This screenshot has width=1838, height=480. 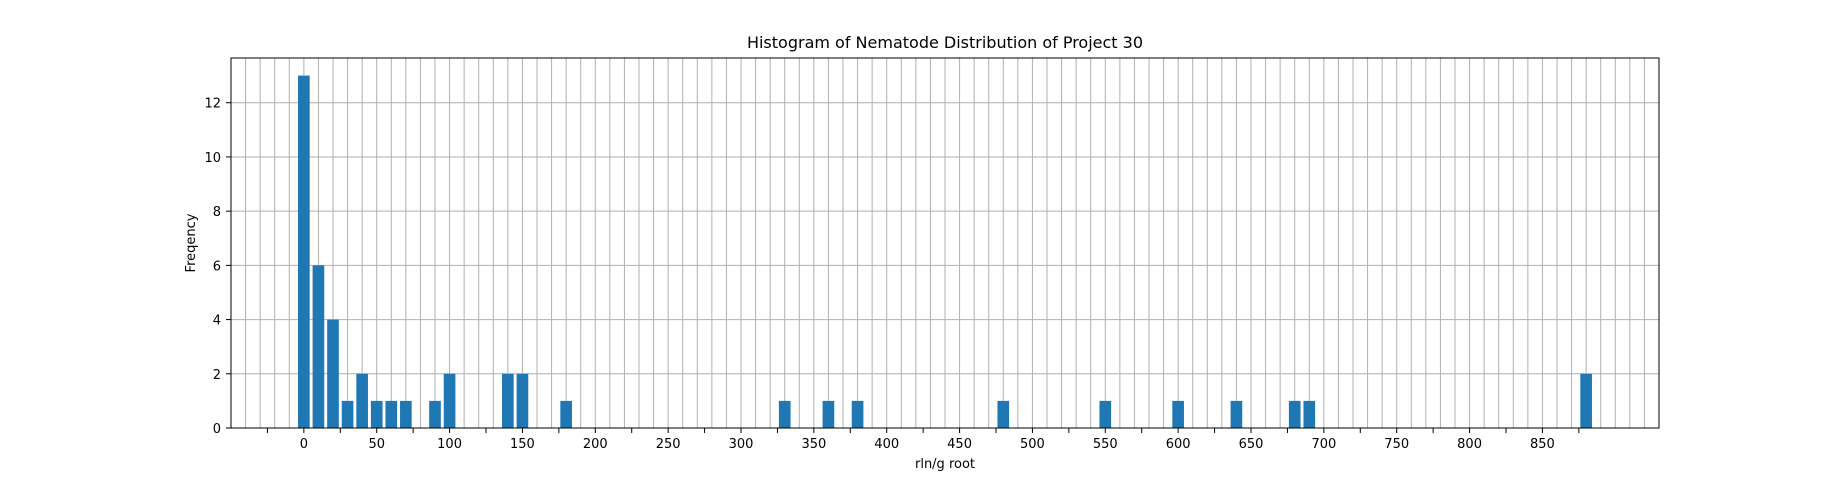 What do you see at coordinates (217, 429) in the screenshot?
I see `y-tick-label: 0` at bounding box center [217, 429].